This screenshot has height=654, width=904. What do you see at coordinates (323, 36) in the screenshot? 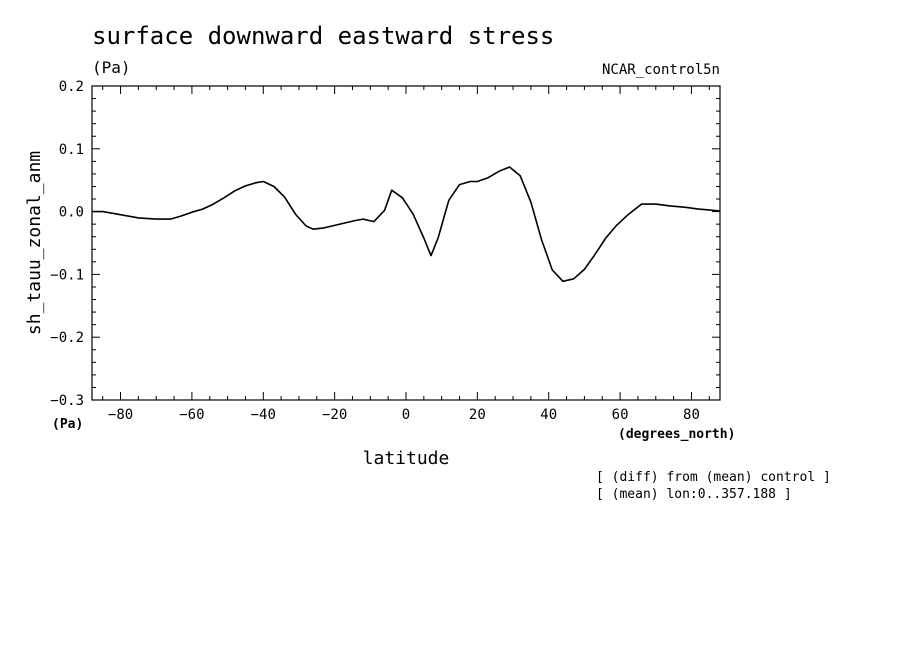
I see `chart-title: surface downward eastward stress` at bounding box center [323, 36].